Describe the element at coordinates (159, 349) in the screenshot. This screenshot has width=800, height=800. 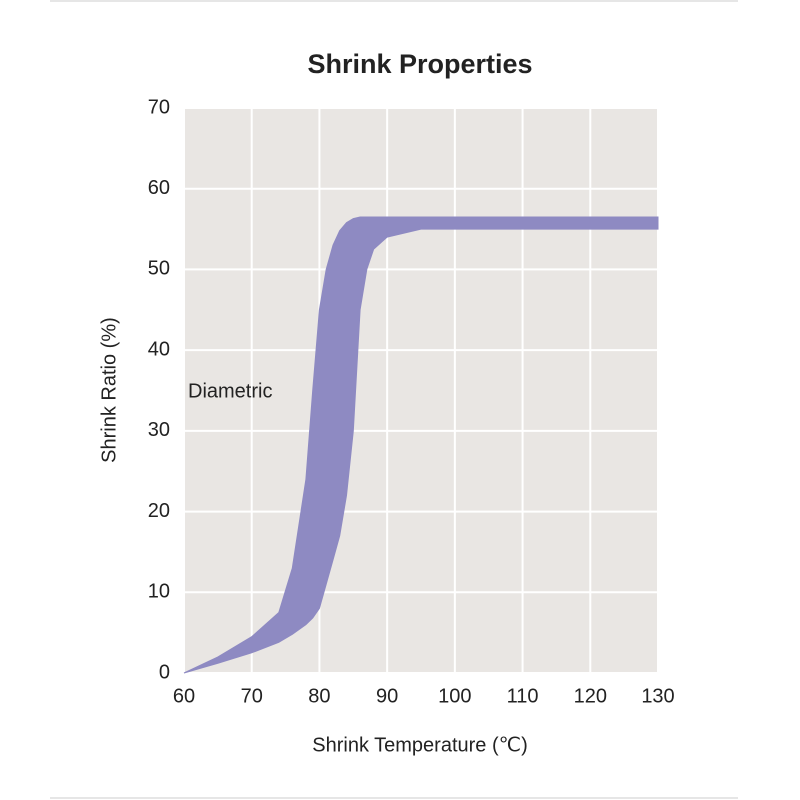
I see `y-tick-label: 40` at that location.